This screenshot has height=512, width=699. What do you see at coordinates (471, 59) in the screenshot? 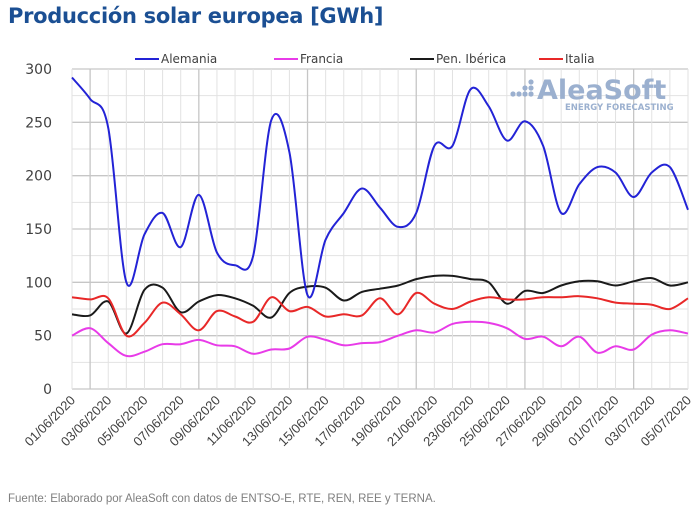
I see `legend-label-pen-ib-rica: Pen. Ibérica` at bounding box center [471, 59].